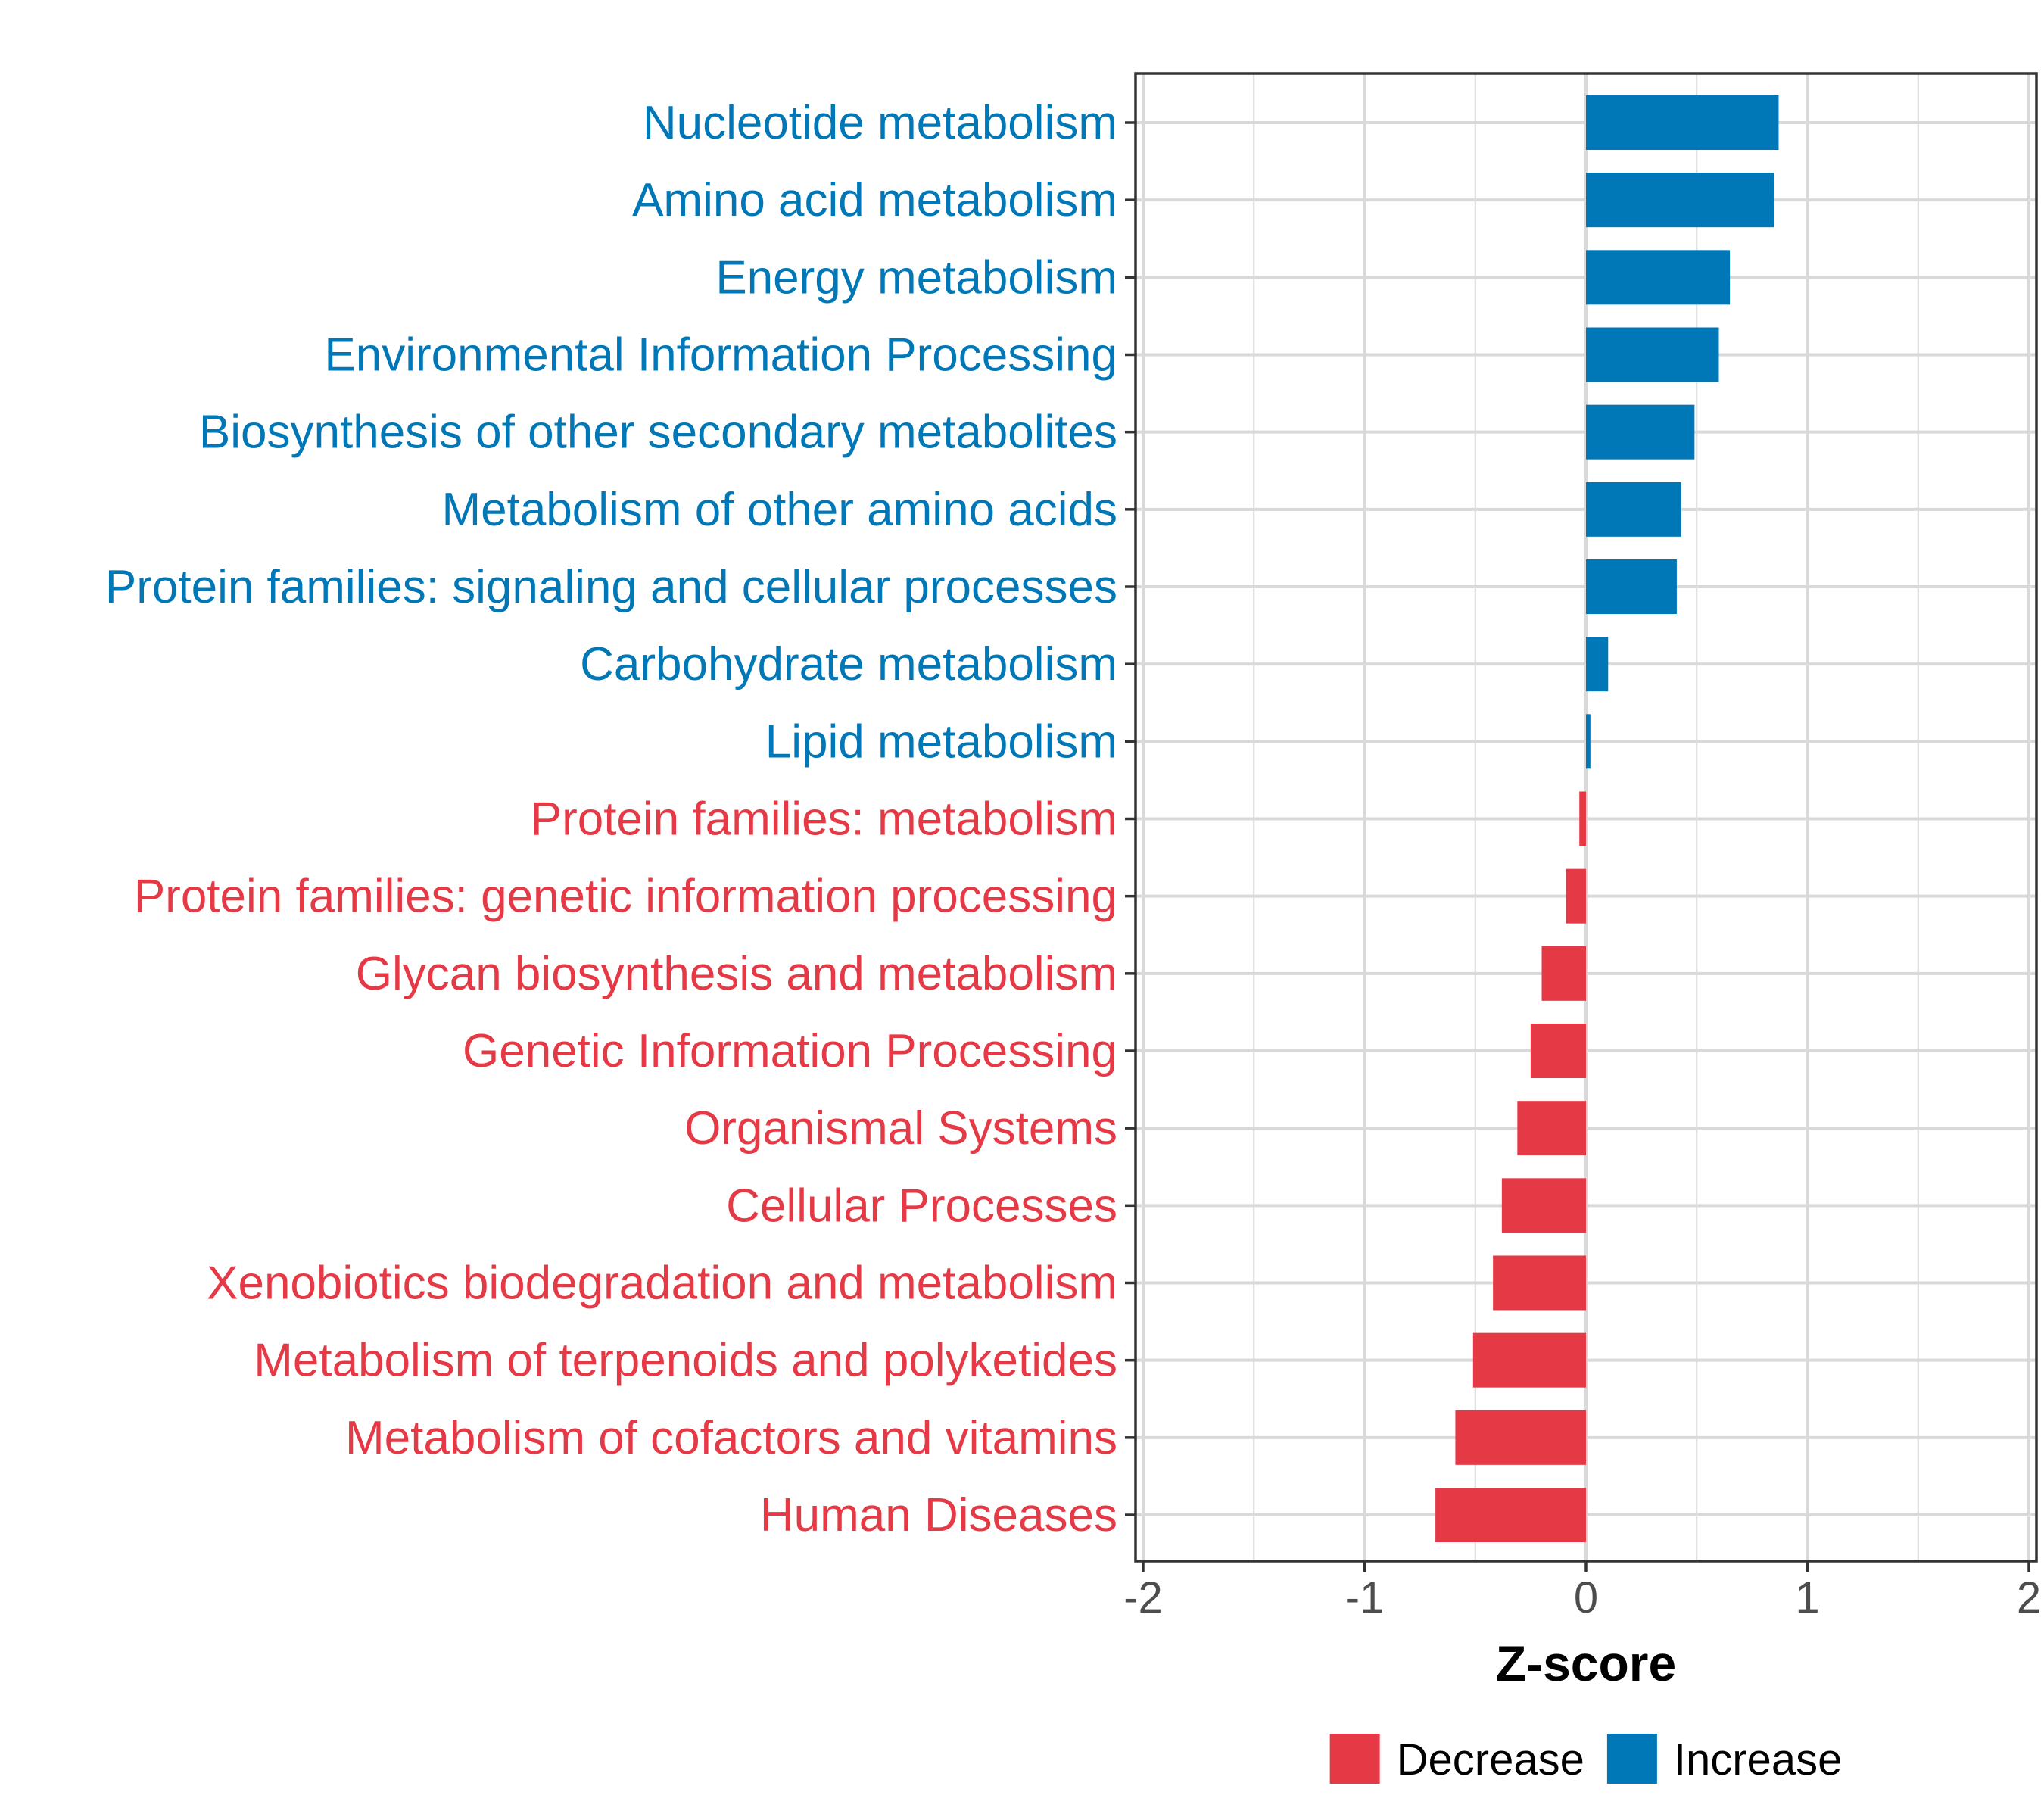  I want to click on x-tick-label: 1, so click(1807, 1597).